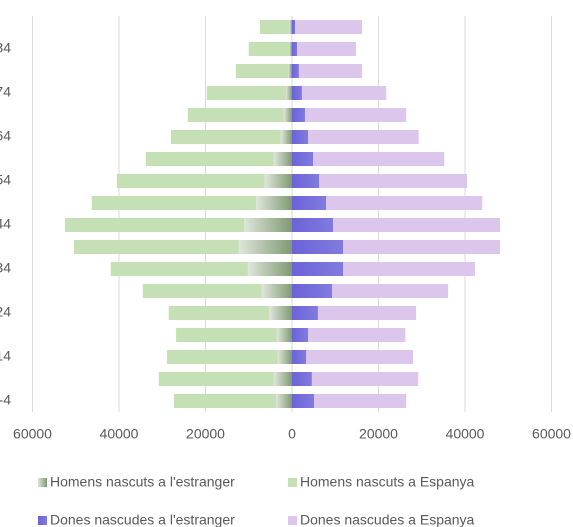  What do you see at coordinates (5, 224) in the screenshot?
I see `y-tick-label: 44` at bounding box center [5, 224].